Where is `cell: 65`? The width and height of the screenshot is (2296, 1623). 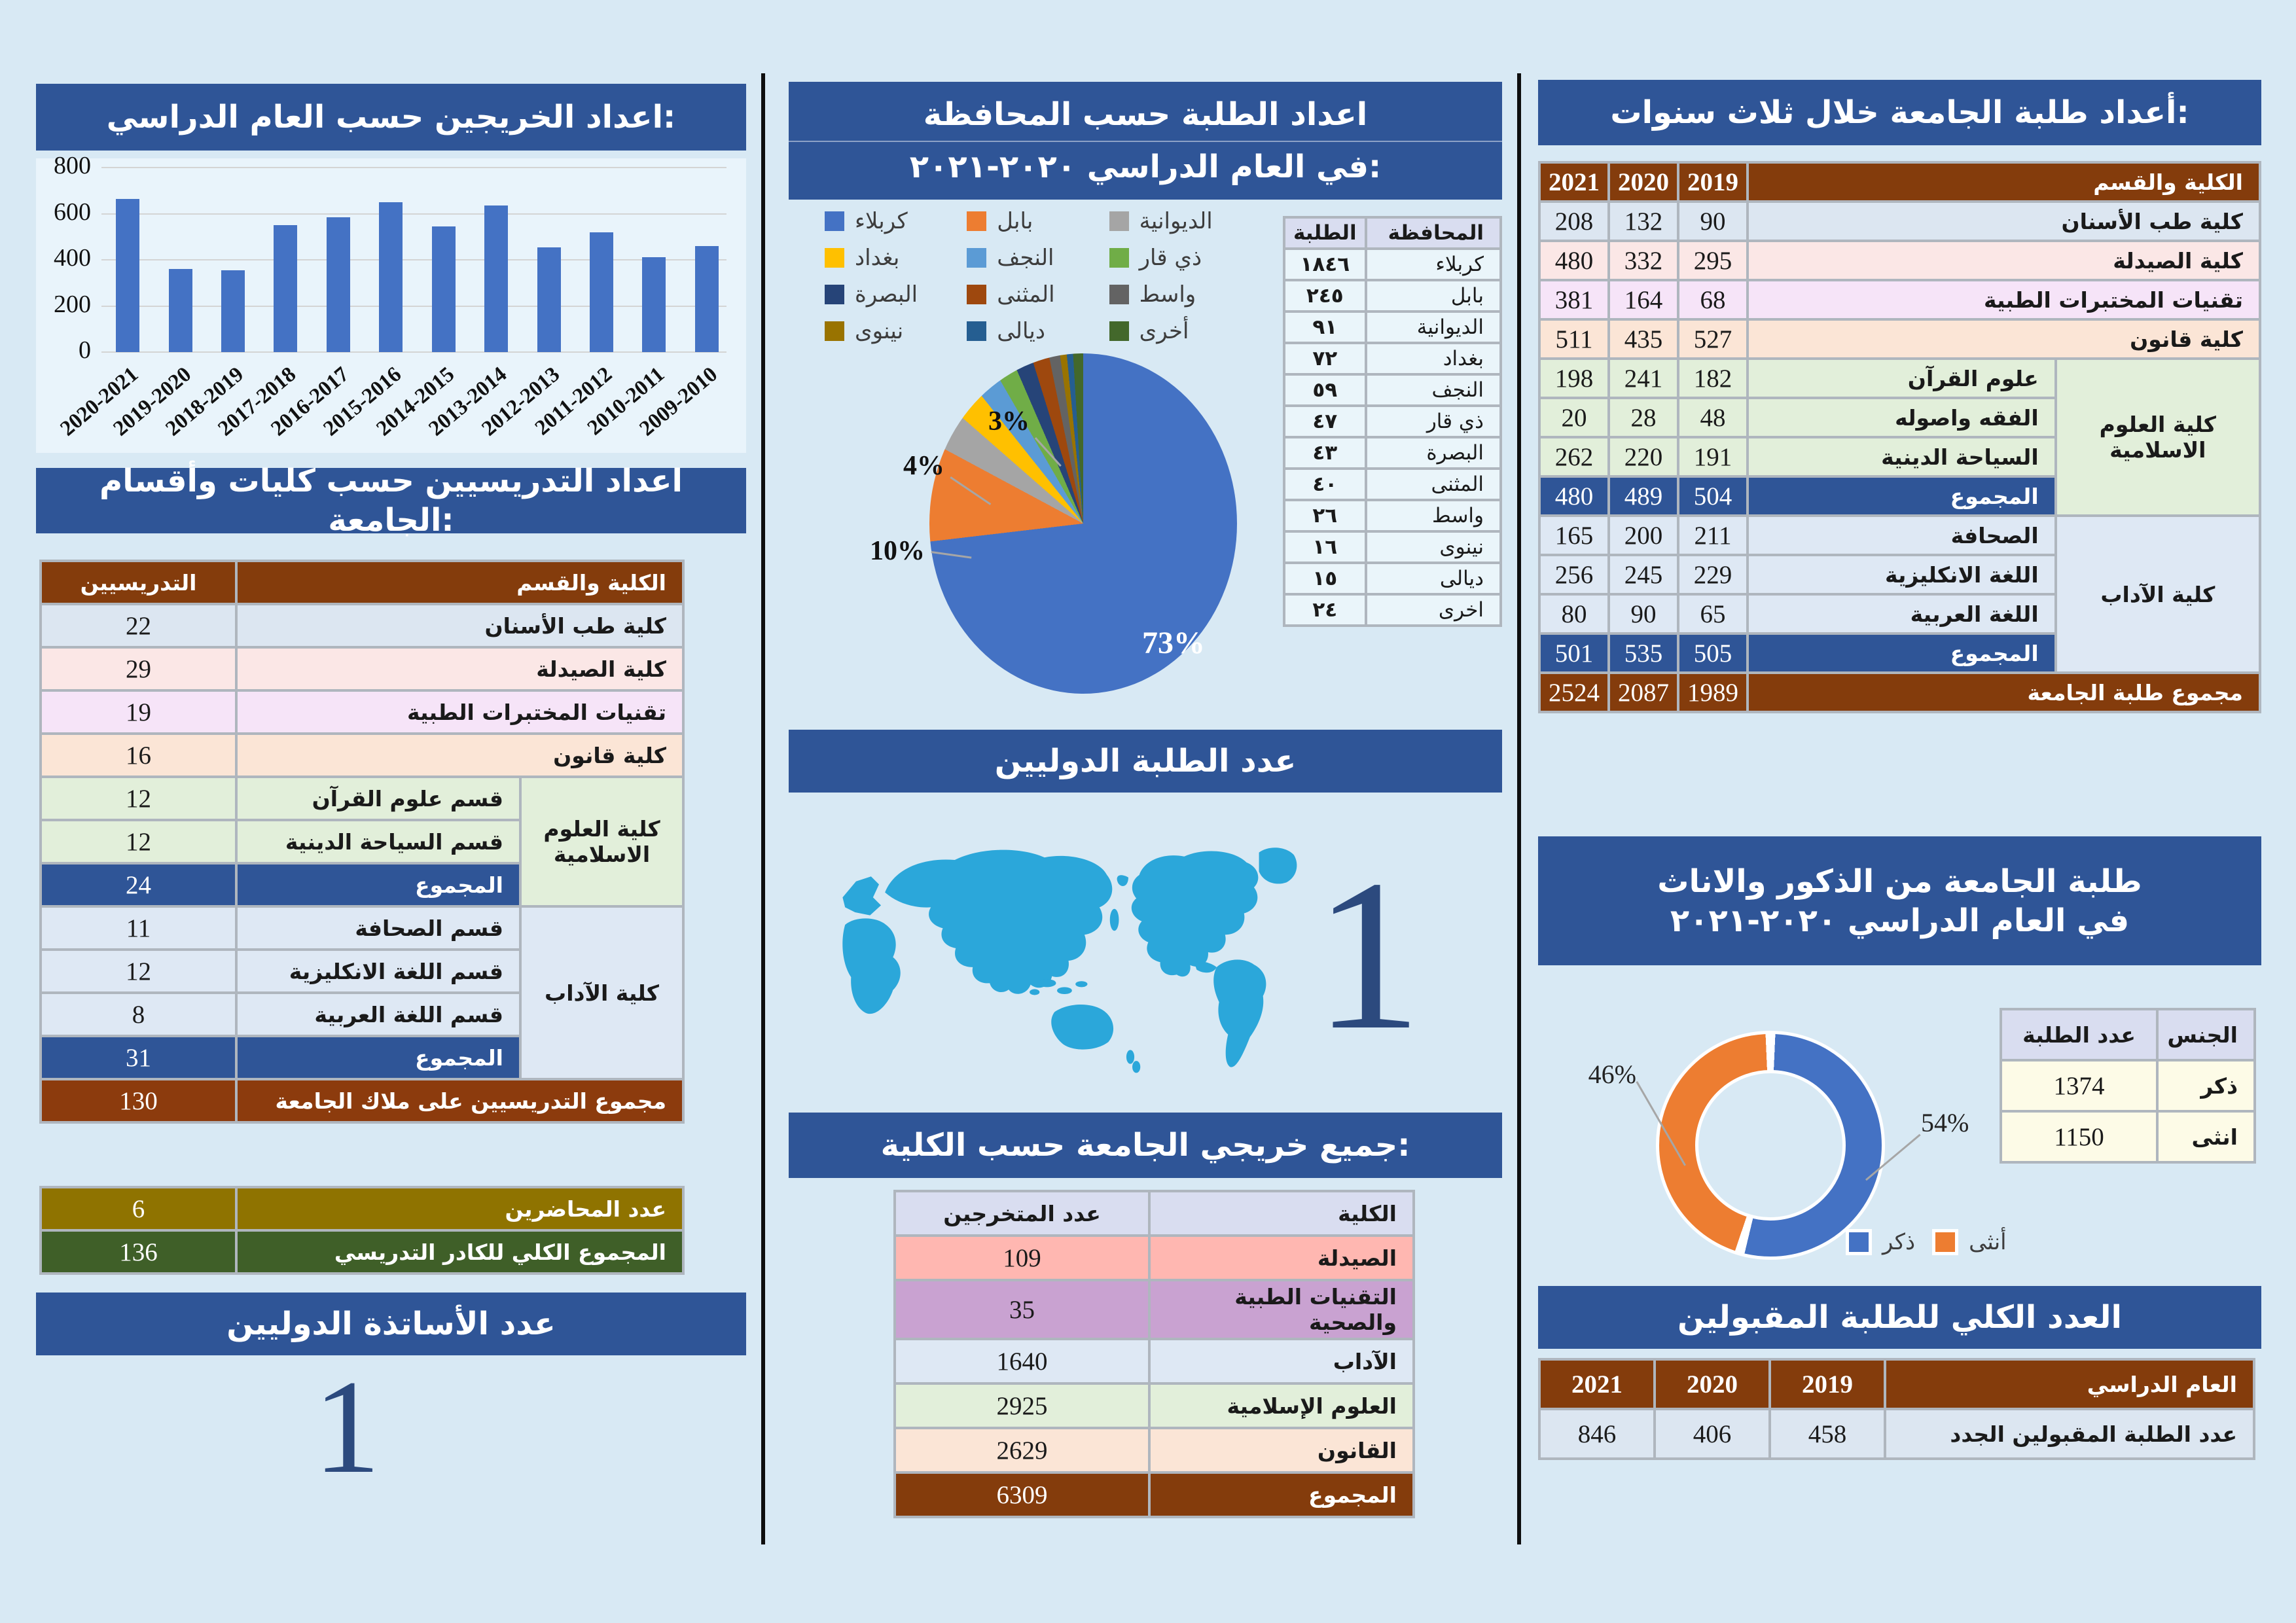 cell: 65 is located at coordinates (1713, 614).